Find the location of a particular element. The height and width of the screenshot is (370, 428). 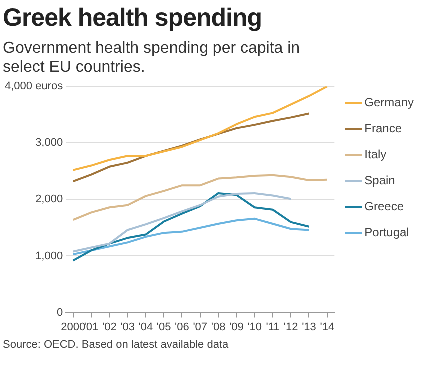

x-tick-label: '08 is located at coordinates (218, 327).